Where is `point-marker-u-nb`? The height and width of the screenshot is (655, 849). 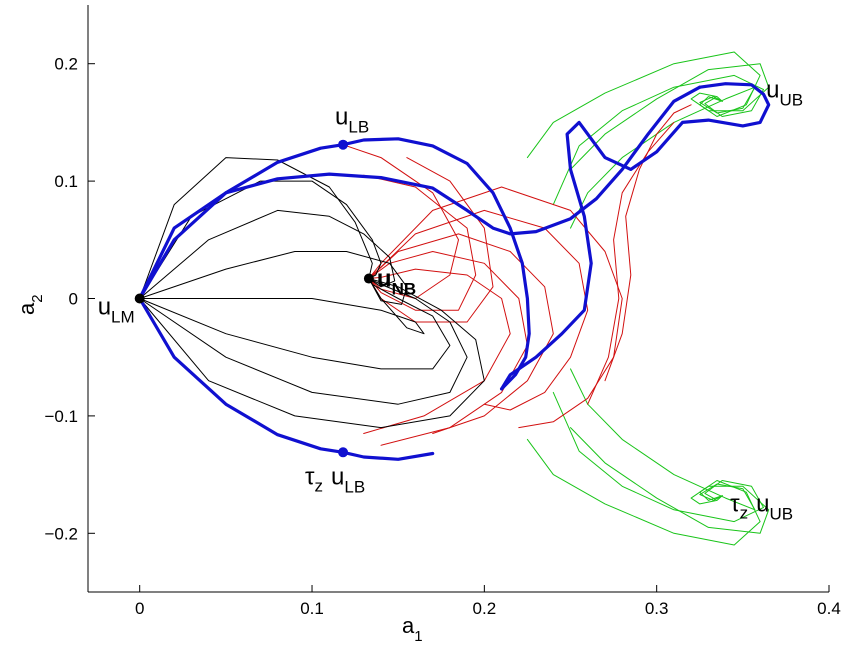 point-marker-u-nb is located at coordinates (368, 278).